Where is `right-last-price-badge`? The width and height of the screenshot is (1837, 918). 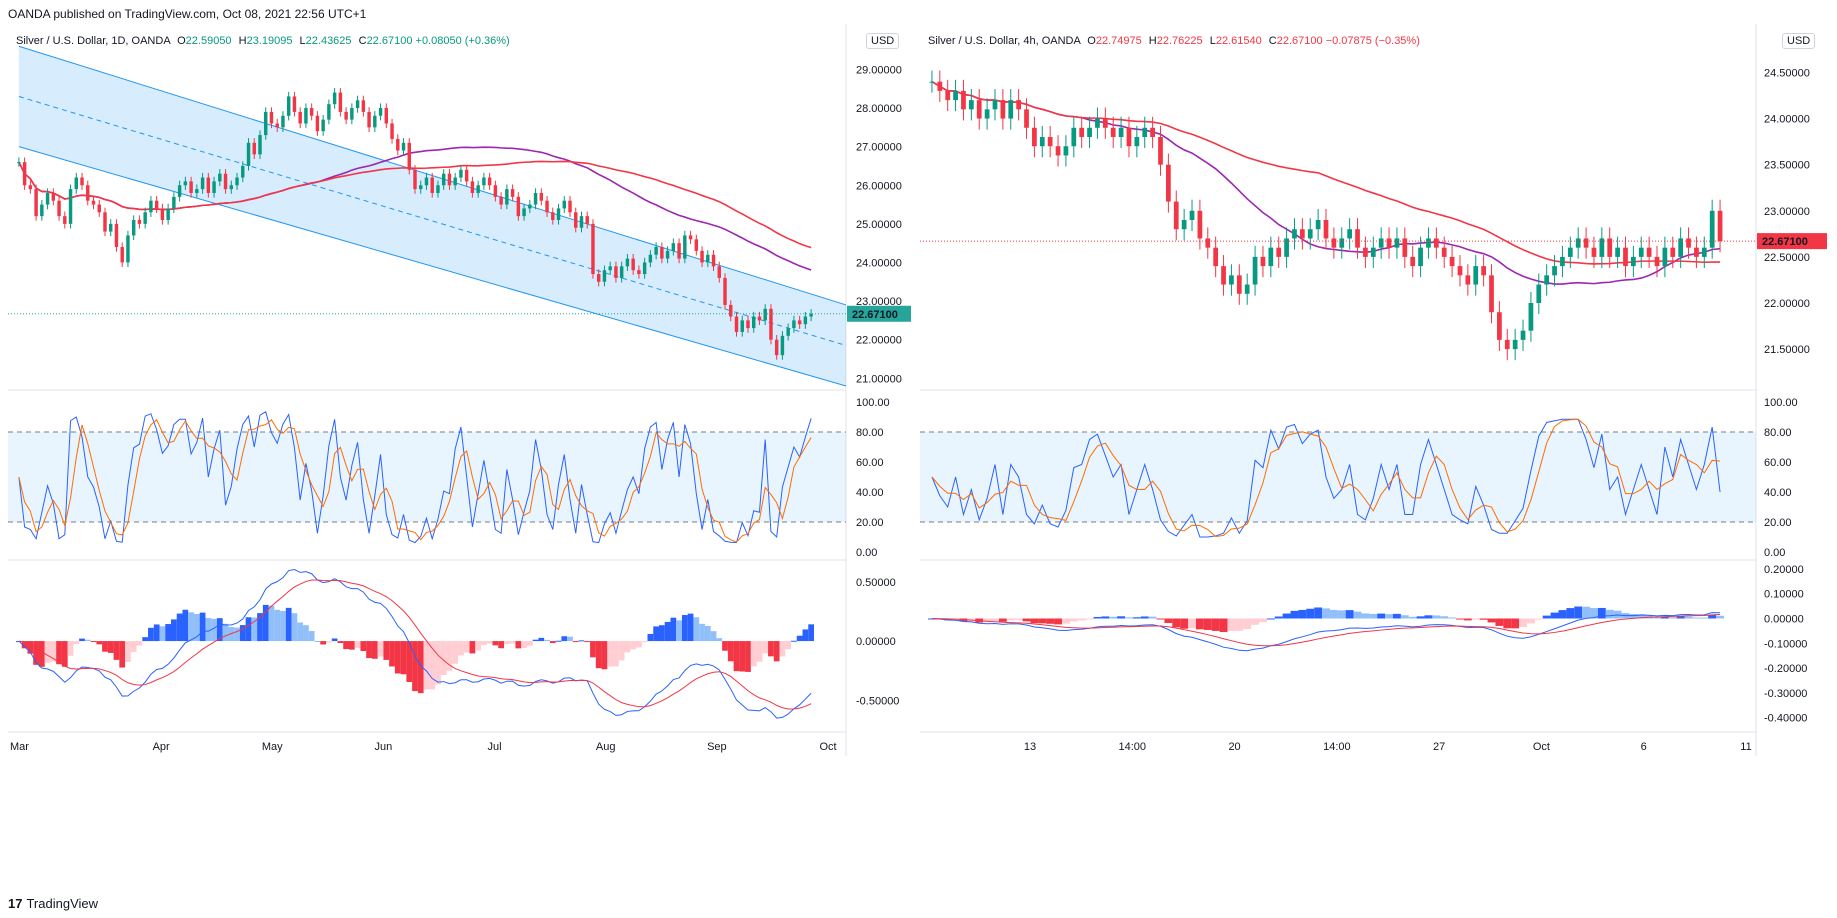 right-last-price-badge is located at coordinates (1792, 241).